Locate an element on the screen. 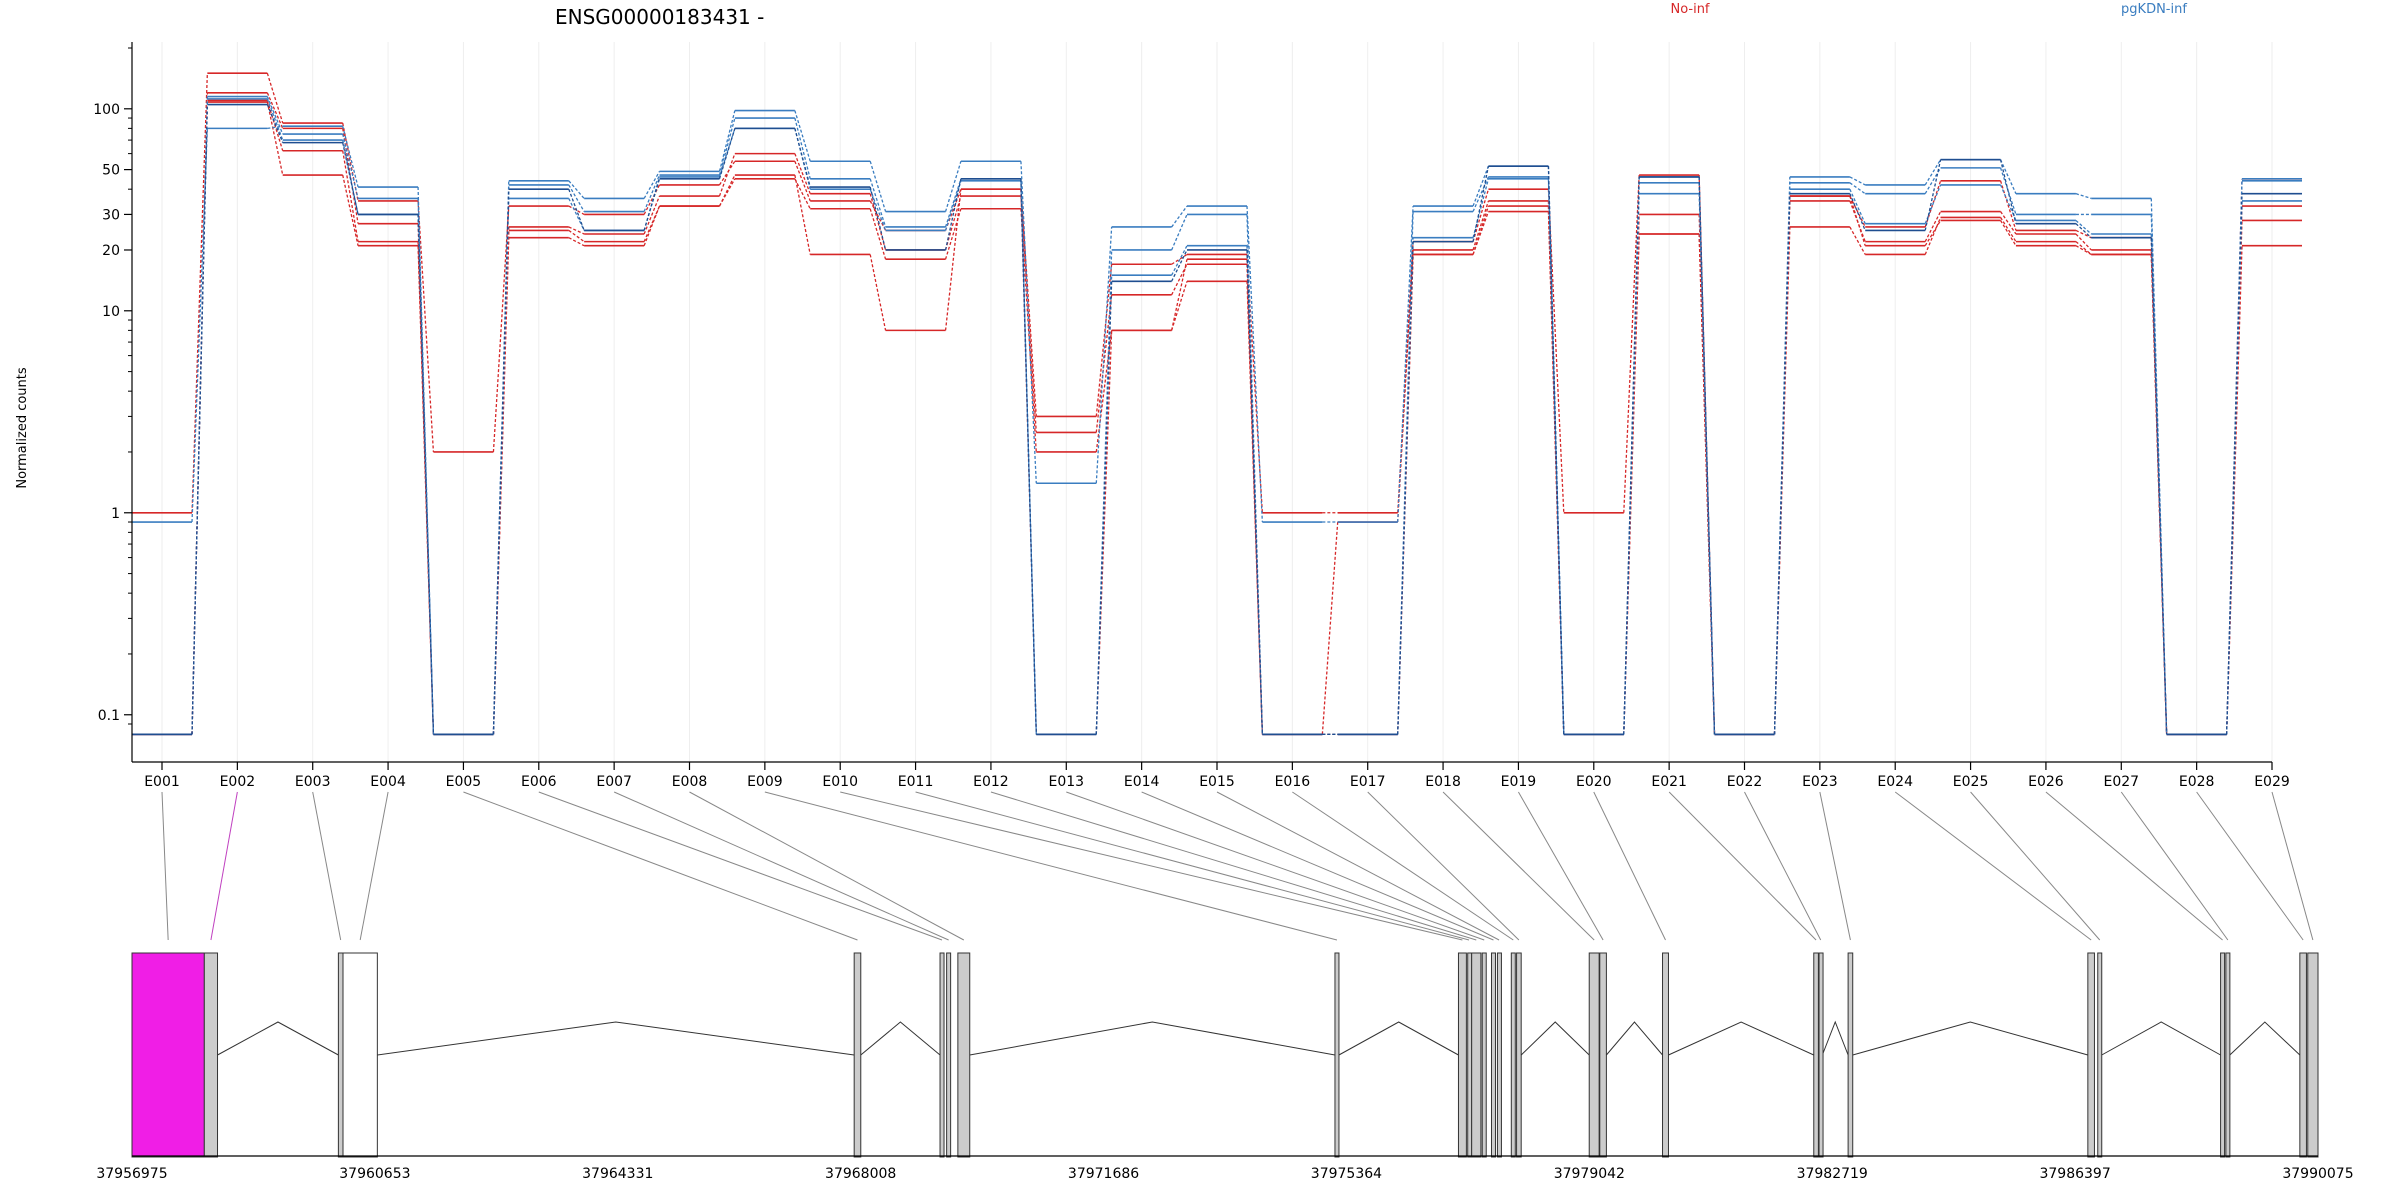  x-tick-label-e027: E027 is located at coordinates (2121, 782).